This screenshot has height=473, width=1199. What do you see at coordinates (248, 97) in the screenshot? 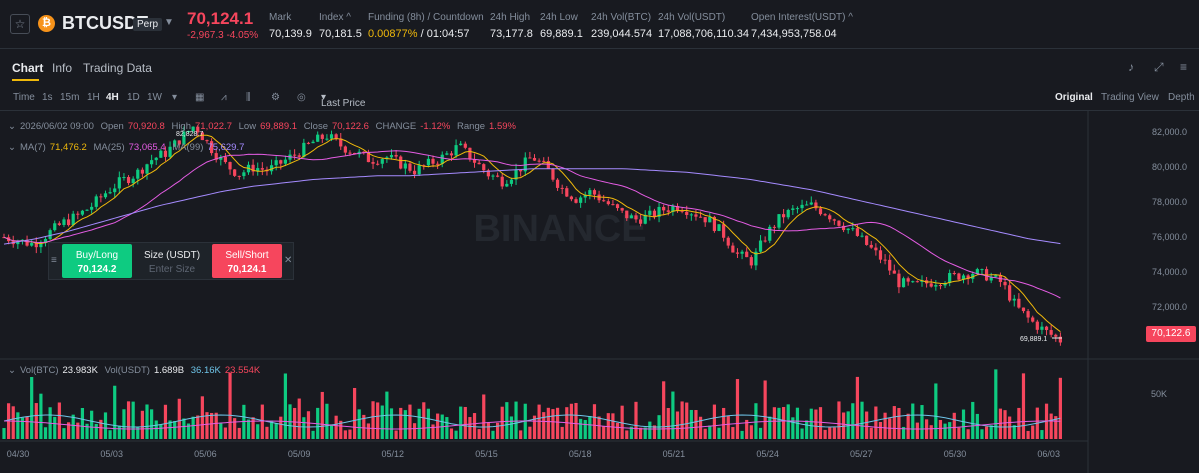
I see `candle-type-icon: ⫼` at bounding box center [248, 97].